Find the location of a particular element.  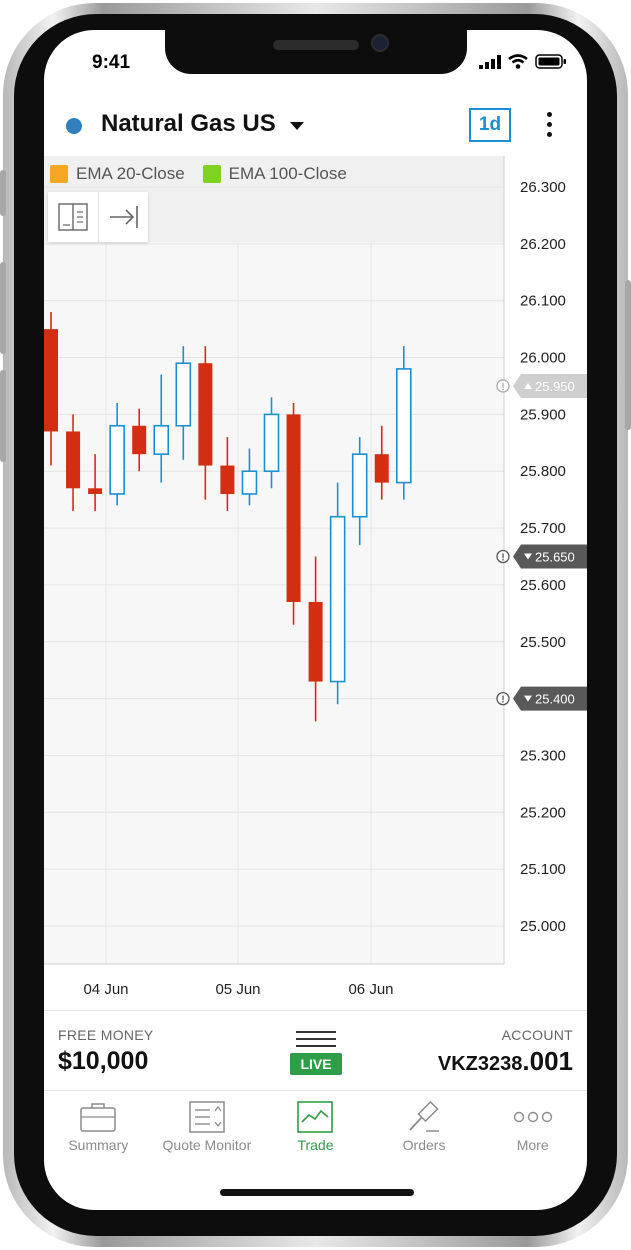

y-tick-label: 25.300 is located at coordinates (543, 755).